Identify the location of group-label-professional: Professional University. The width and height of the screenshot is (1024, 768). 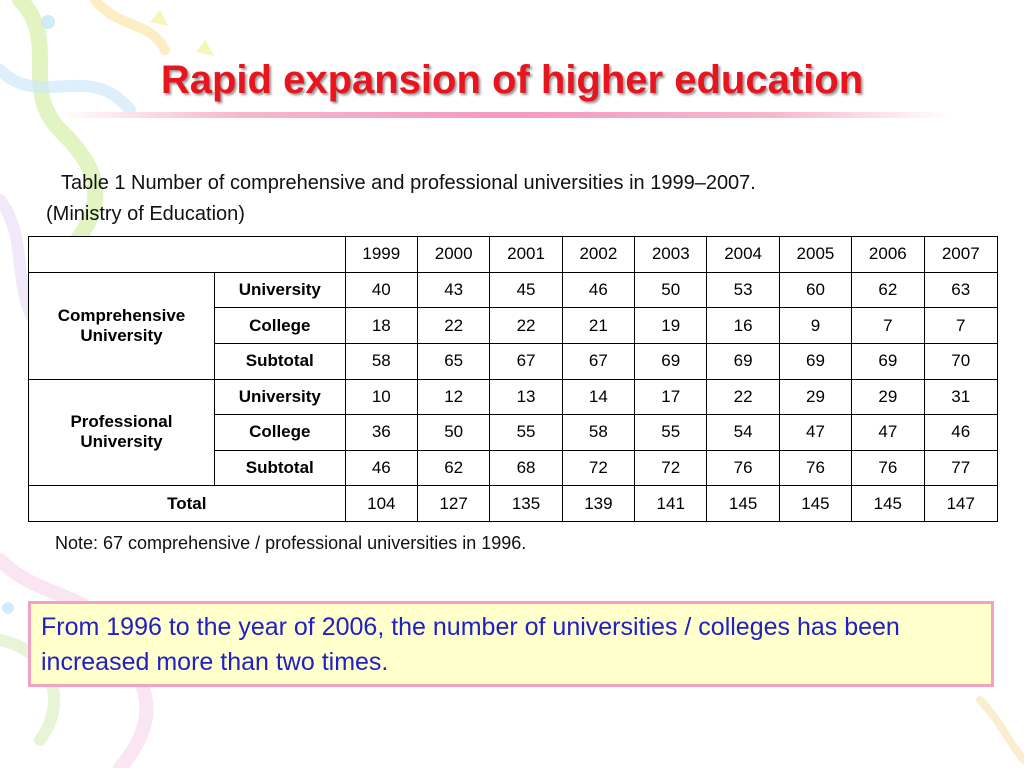
(121, 432).